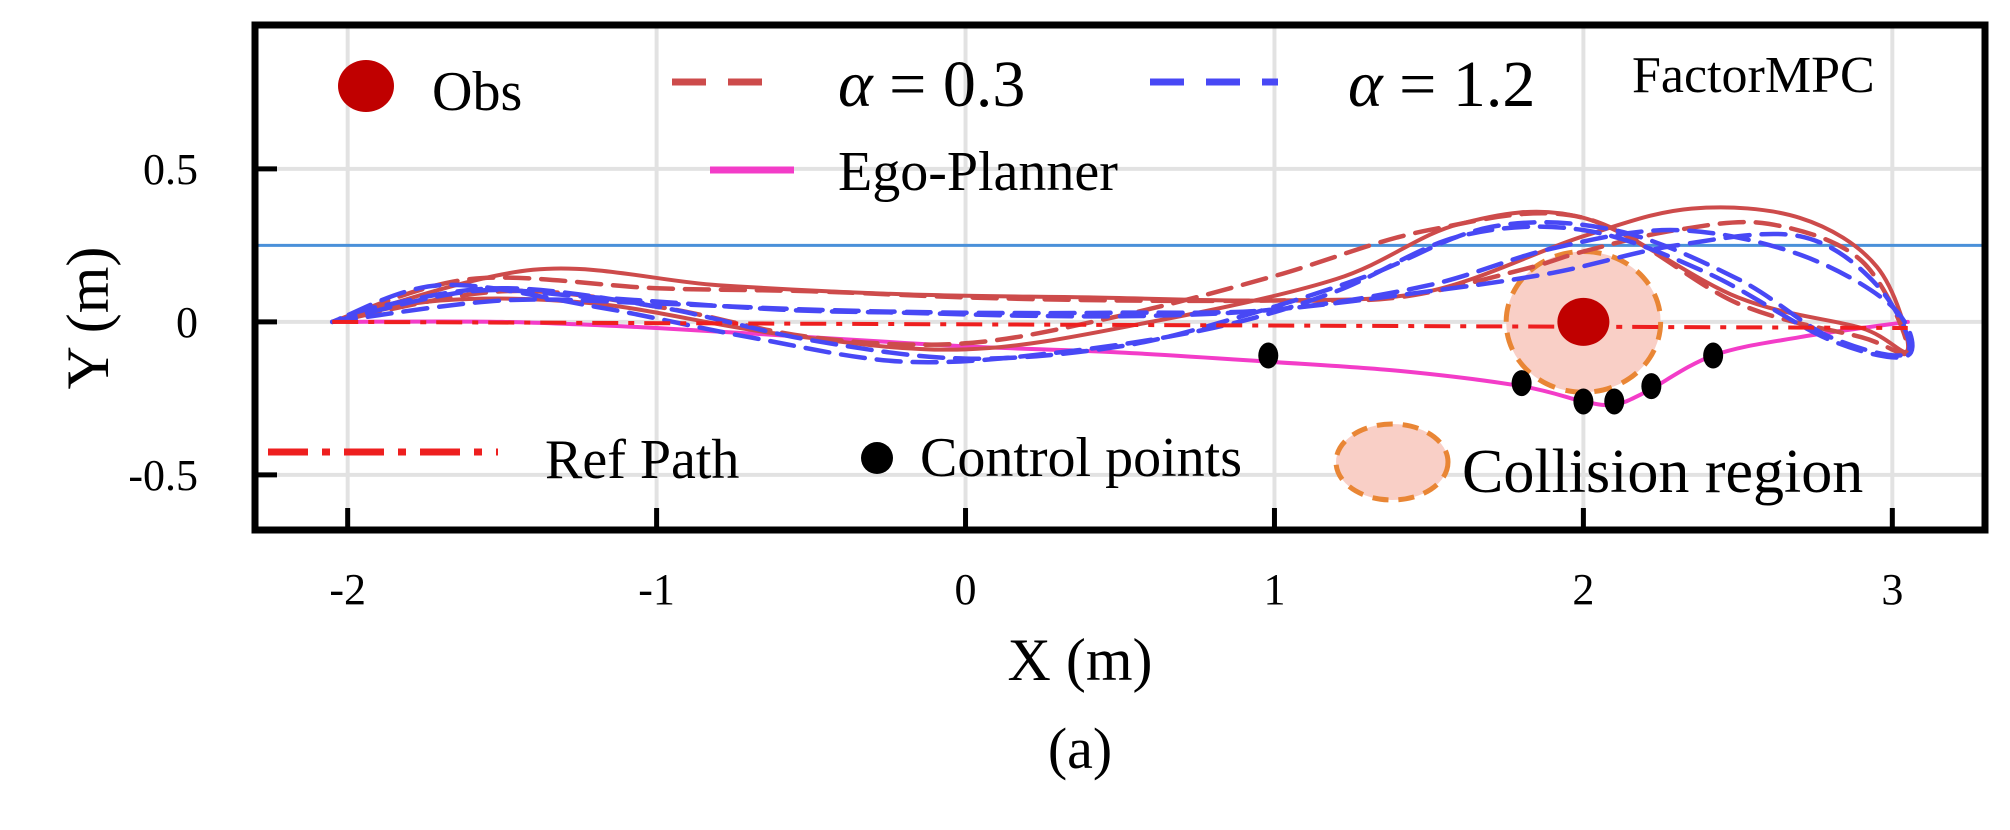 This screenshot has width=2010, height=830. I want to click on x-tick-label-0: -2, so click(347, 589).